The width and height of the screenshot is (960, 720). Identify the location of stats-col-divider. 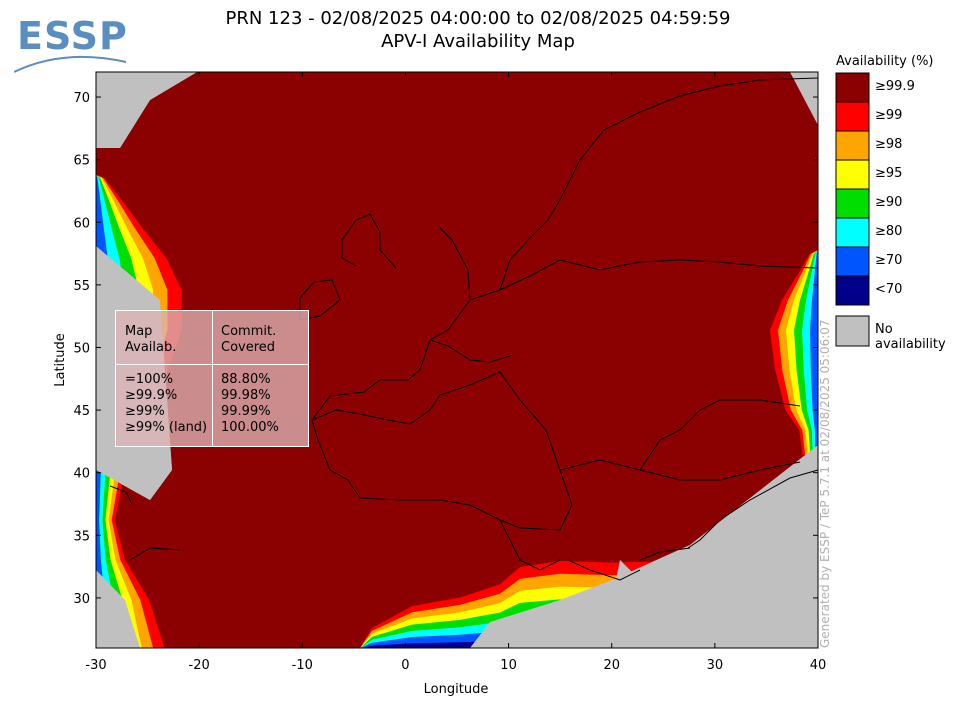
(164, 378).